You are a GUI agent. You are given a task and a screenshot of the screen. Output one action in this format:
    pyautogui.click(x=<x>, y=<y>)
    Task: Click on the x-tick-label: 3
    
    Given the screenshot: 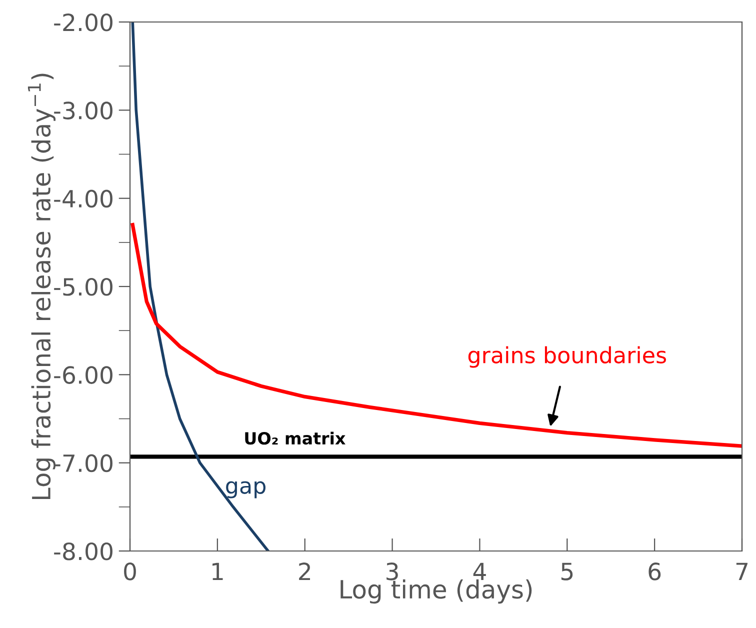 What is the action you would take?
    pyautogui.click(x=392, y=571)
    